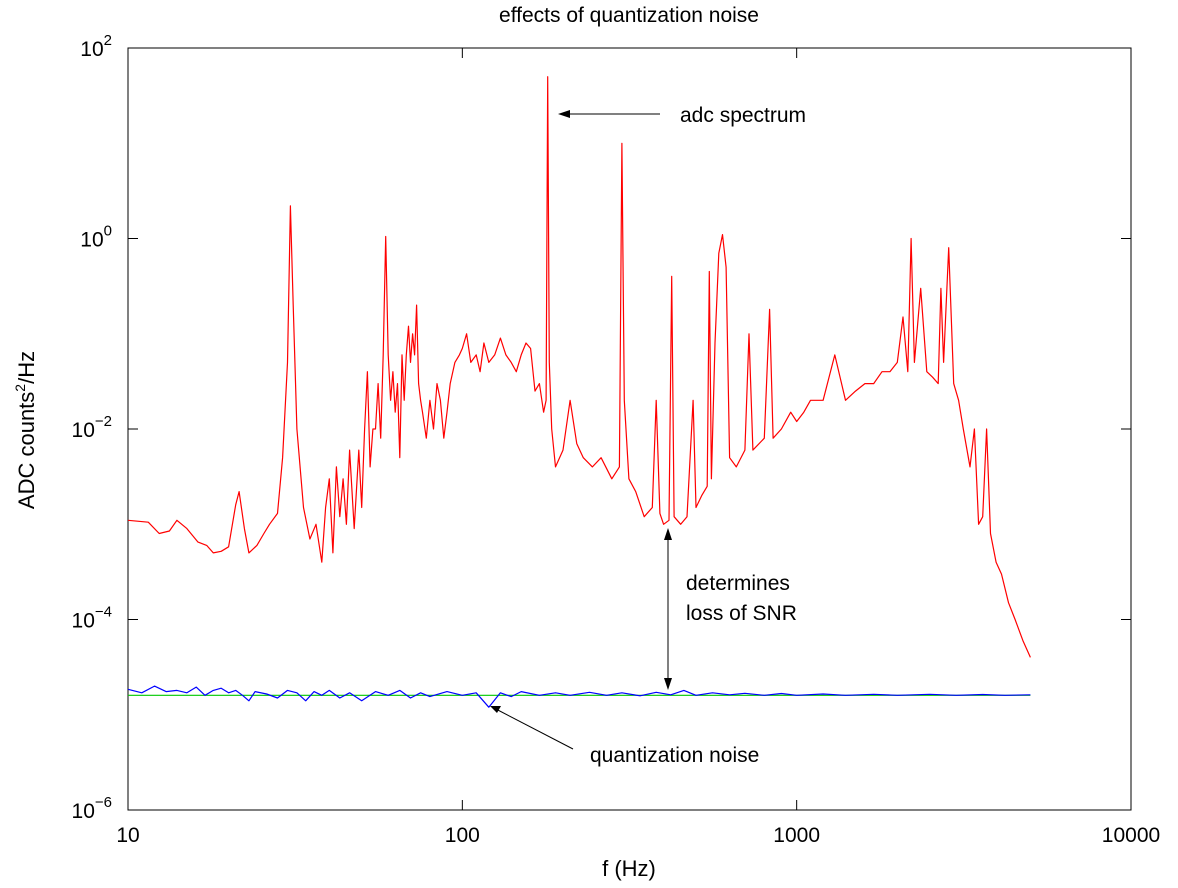  I want to click on y-tick-label: 10², so click(96, 46).